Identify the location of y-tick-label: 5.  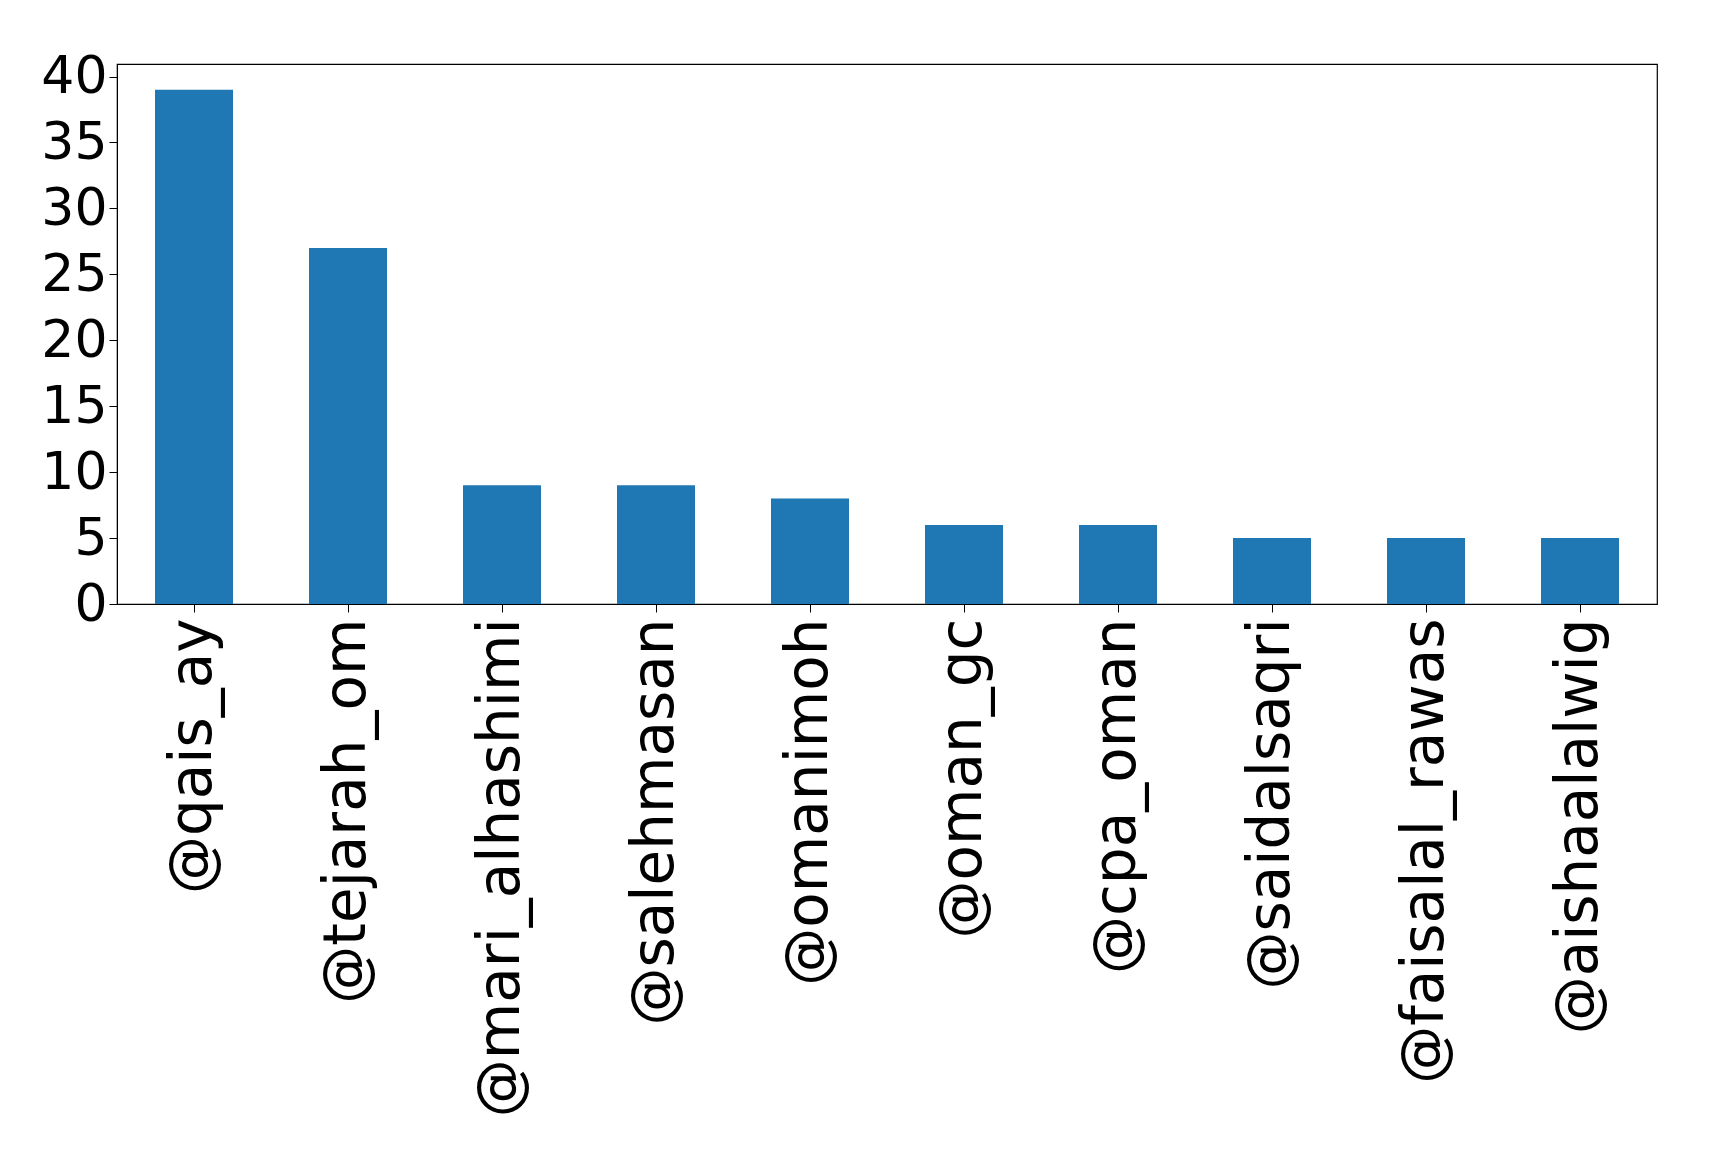
(91, 536).